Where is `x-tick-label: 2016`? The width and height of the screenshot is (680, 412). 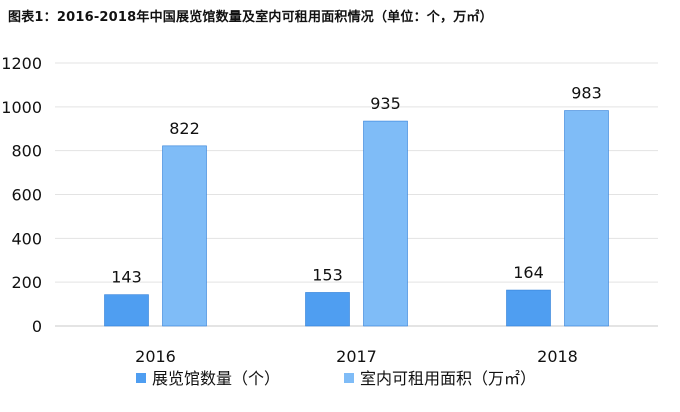 x-tick-label: 2016 is located at coordinates (155, 356).